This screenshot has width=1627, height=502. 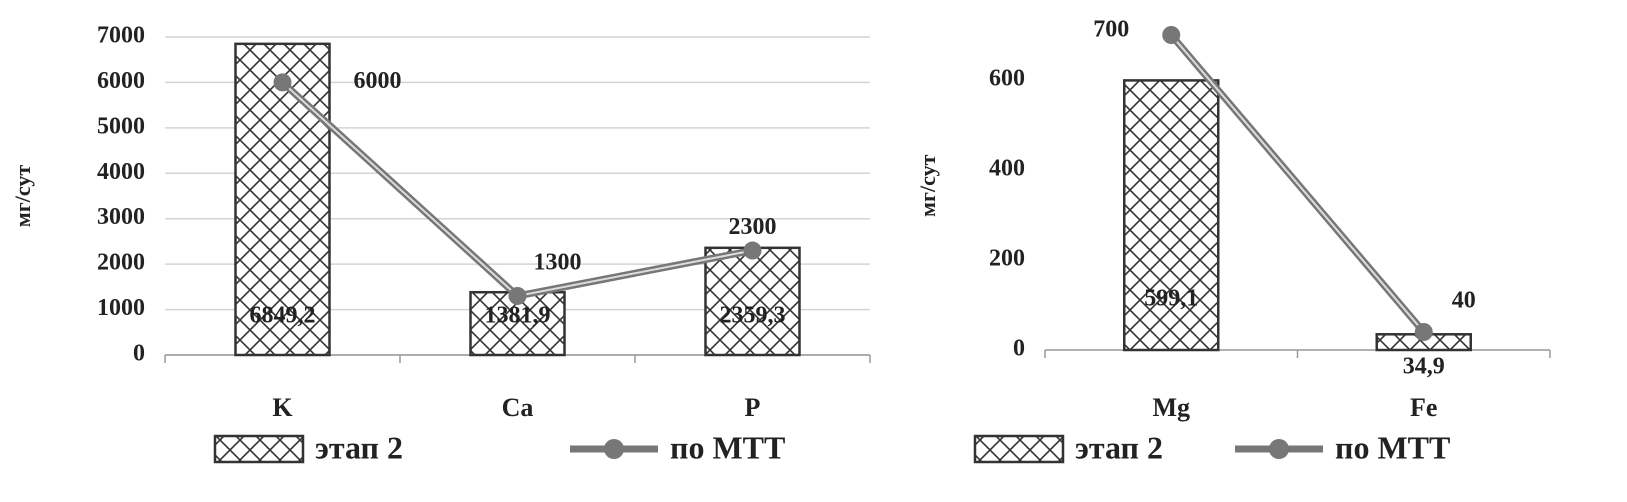 I want to click on line-value-label: 700, so click(x=1111, y=30).